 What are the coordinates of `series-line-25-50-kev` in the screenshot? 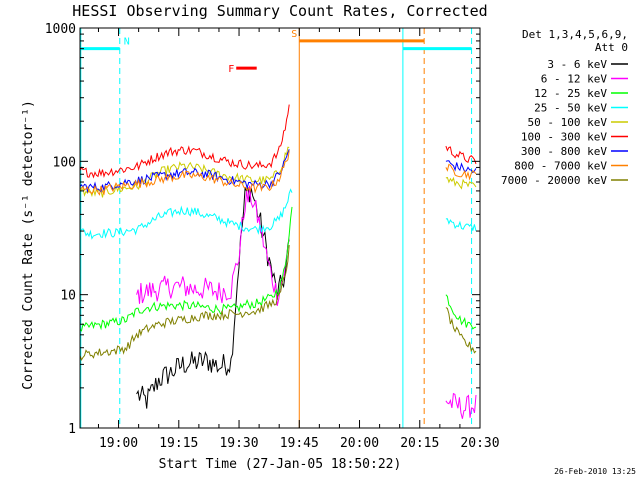 It's located at (278, 214).